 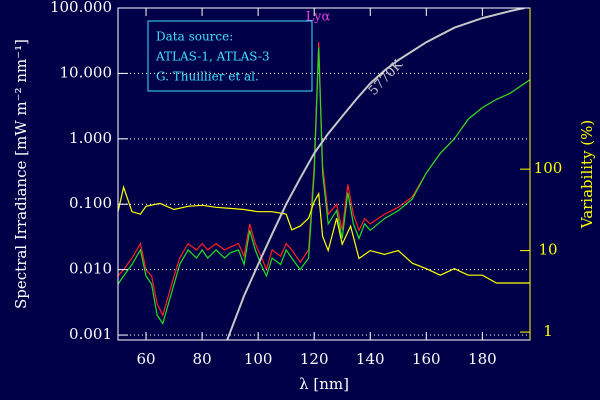 What do you see at coordinates (90, 203) in the screenshot?
I see `y-tick-label: 0.100` at bounding box center [90, 203].